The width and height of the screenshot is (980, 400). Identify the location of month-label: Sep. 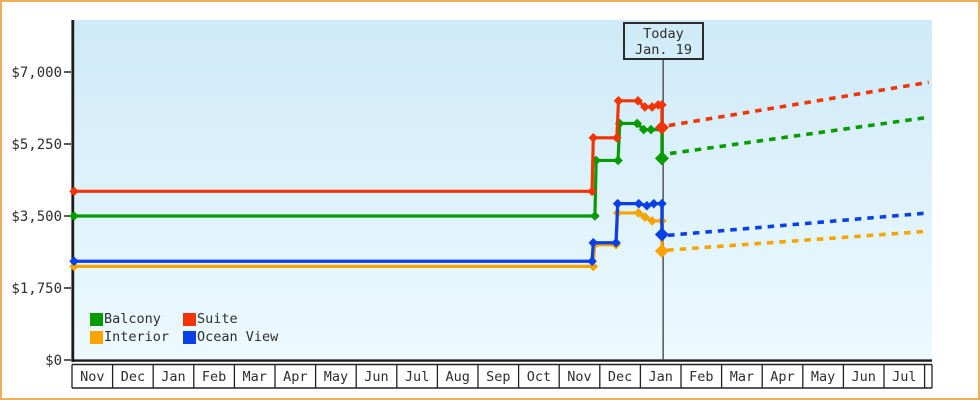
(498, 377).